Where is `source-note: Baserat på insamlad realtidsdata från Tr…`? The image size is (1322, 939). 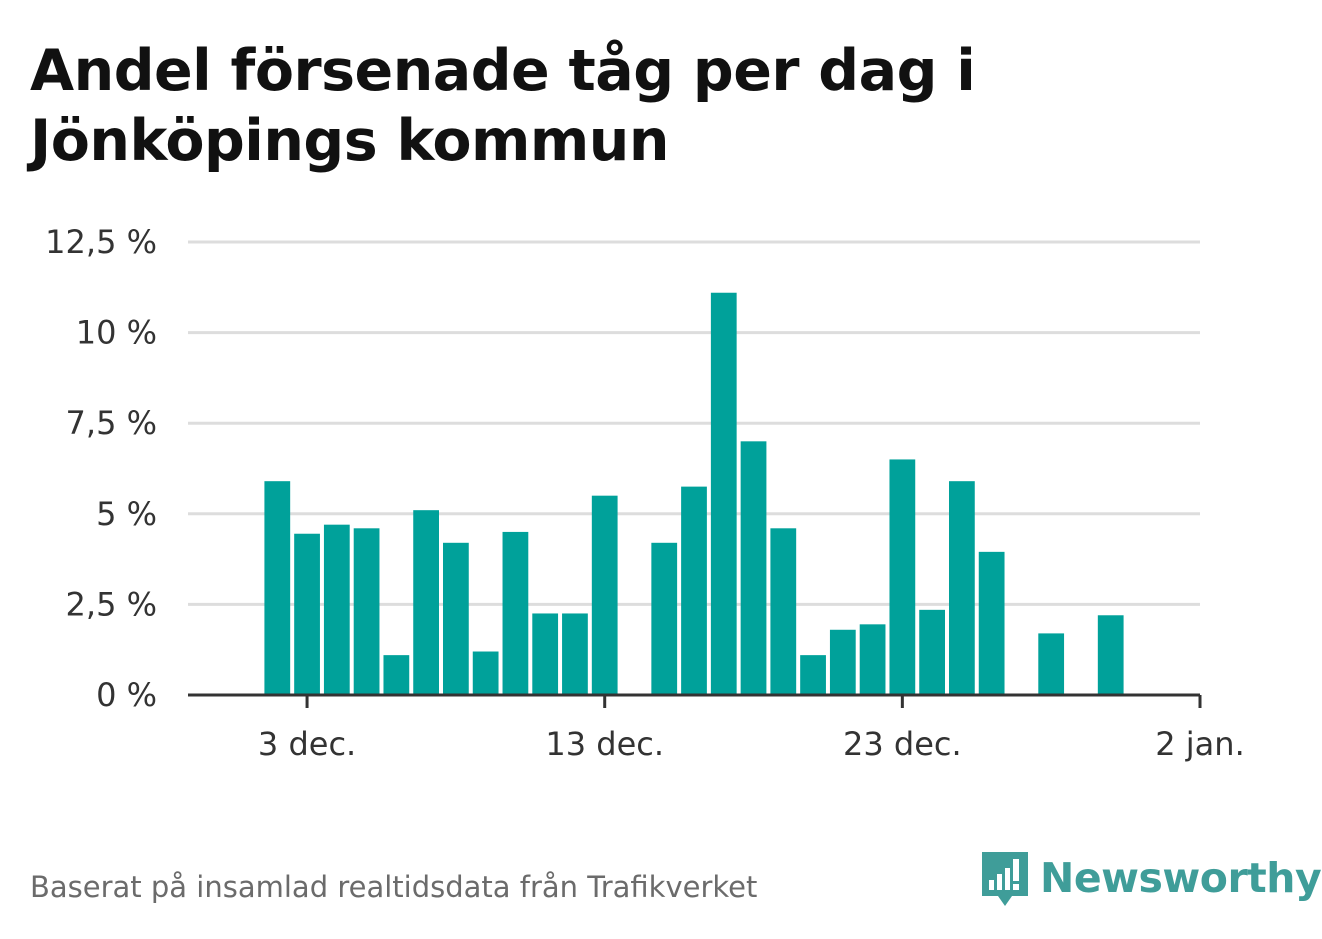 source-note: Baserat på insamlad realtidsdata från Tr… is located at coordinates (394, 887).